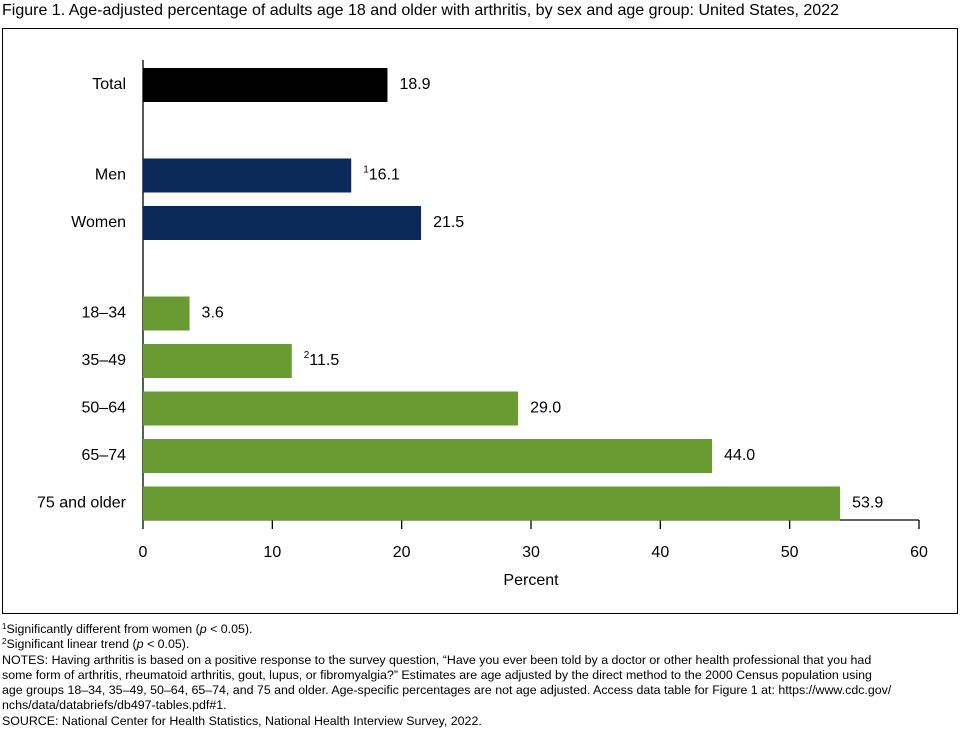 This screenshot has height=731, width=960. I want to click on y-tick-label: 35–49, so click(104, 360).